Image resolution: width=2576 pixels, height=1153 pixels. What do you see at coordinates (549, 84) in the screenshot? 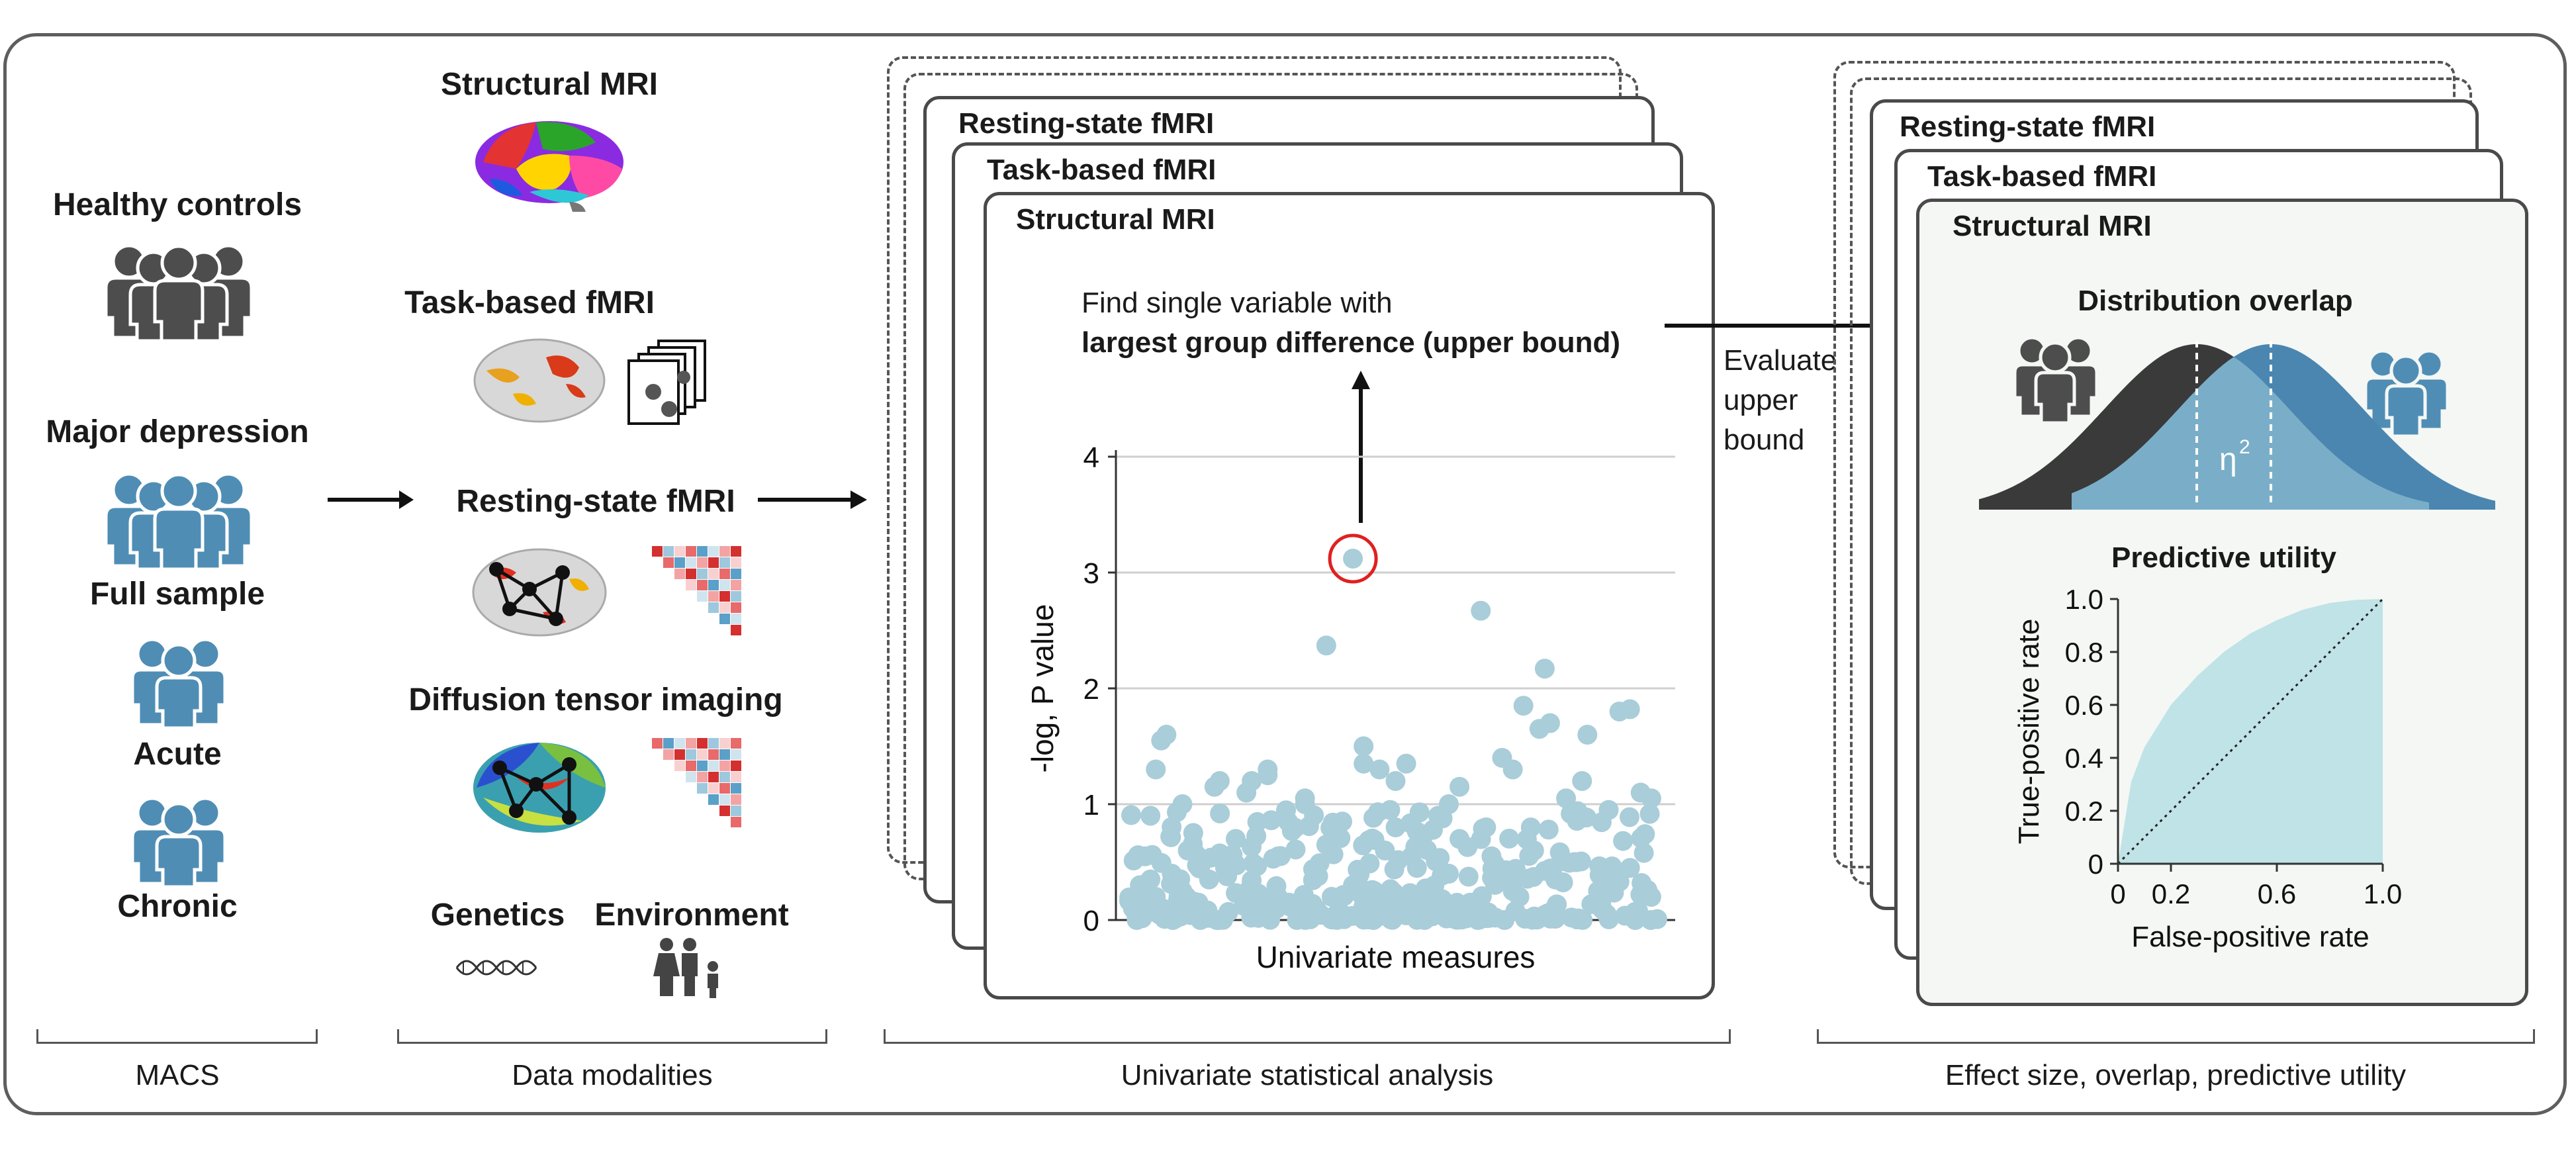
I see `label-structural-mri: Structural MRI` at bounding box center [549, 84].